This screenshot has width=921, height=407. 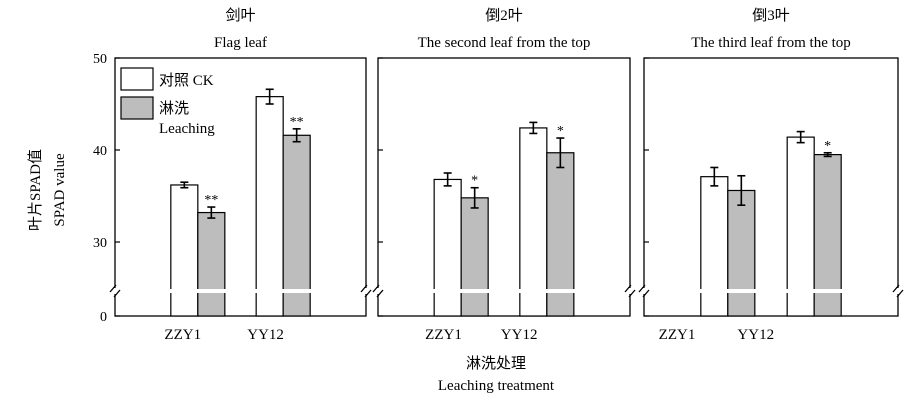 I want to click on panel-title-en: The third leaf from the top, so click(x=771, y=43).